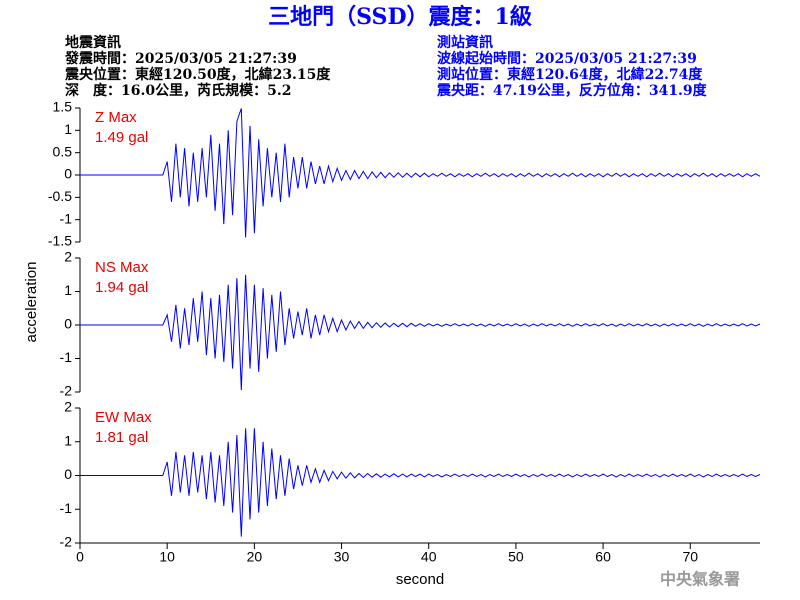  I want to click on info-left: 深 度：16.0公里，芮氏規模：5.2, so click(178, 90).